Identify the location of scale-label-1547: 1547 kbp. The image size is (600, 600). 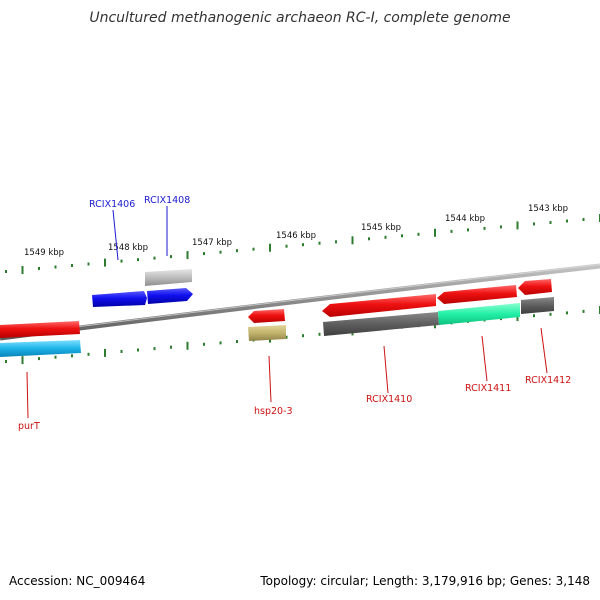
(212, 243).